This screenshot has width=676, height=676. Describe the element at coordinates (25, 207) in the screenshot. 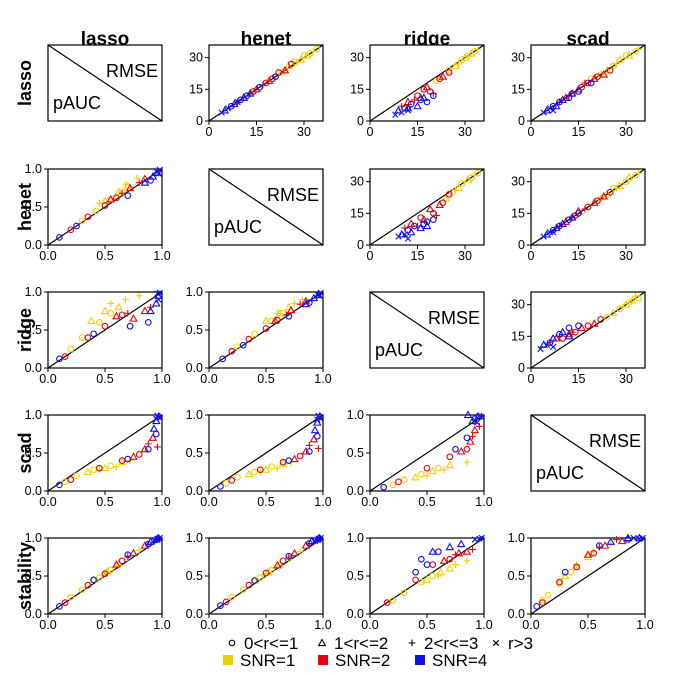

I see `row-title-henet: henet` at that location.